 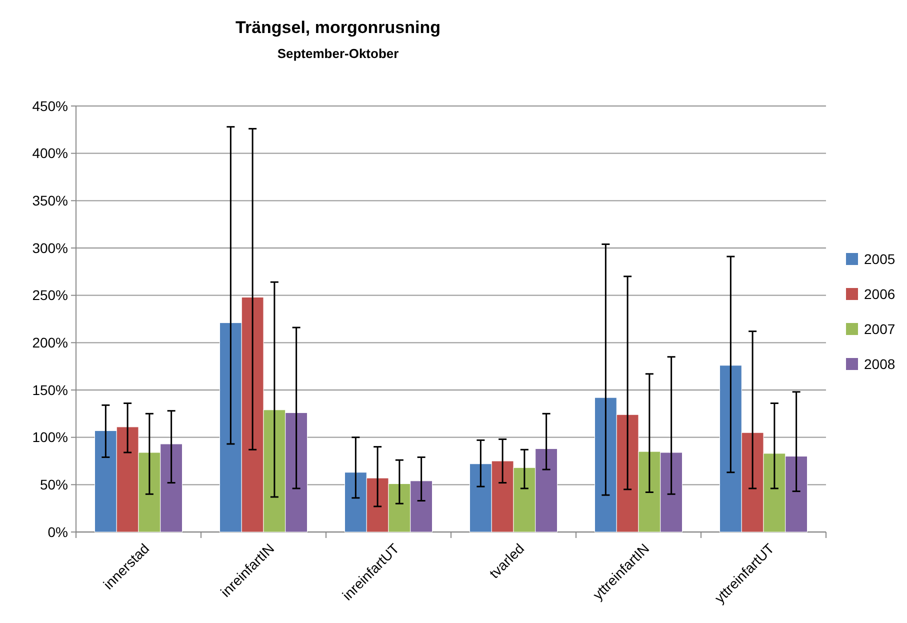 I want to click on y-tick-label: 0%, so click(x=58, y=532).